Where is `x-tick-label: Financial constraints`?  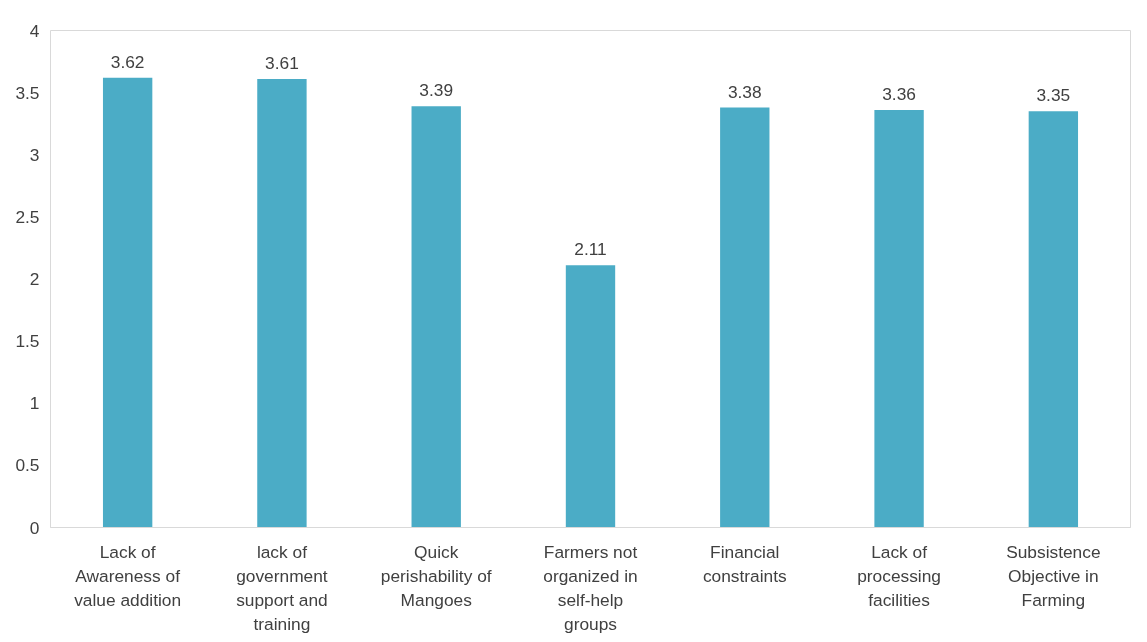 x-tick-label: Financial constraints is located at coordinates (745, 563).